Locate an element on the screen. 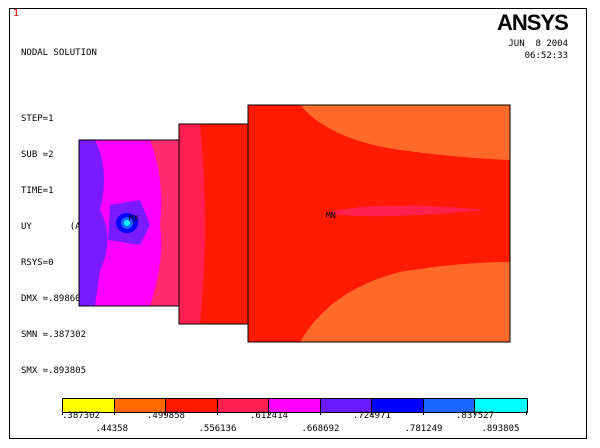 The image size is (600, 448). middle-block is located at coordinates (213, 224).